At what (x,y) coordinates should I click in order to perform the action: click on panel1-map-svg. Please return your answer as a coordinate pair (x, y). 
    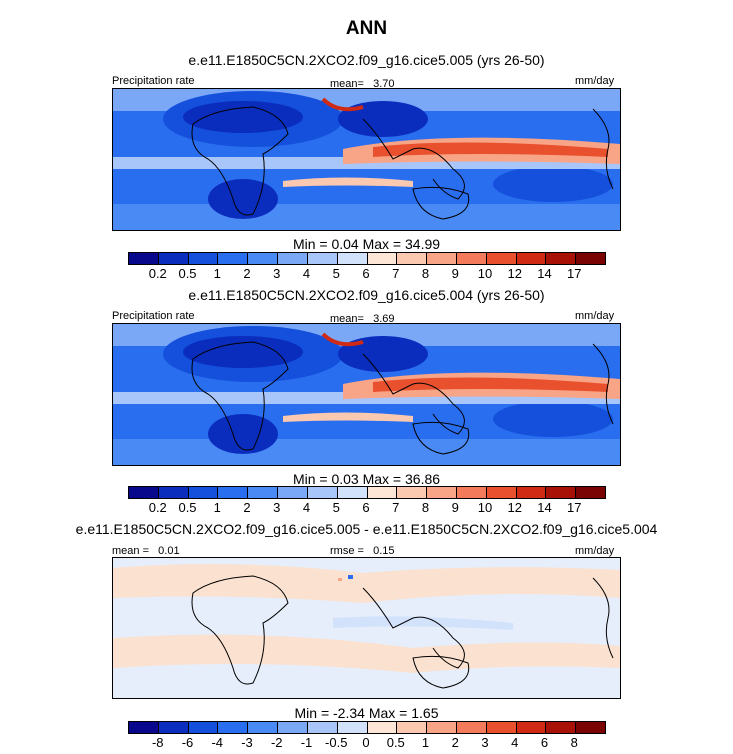
    Looking at the image, I should click on (366, 159).